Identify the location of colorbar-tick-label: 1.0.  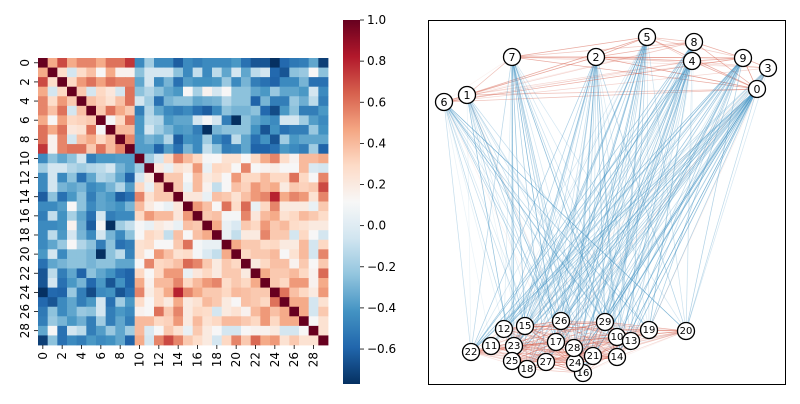
(376, 20).